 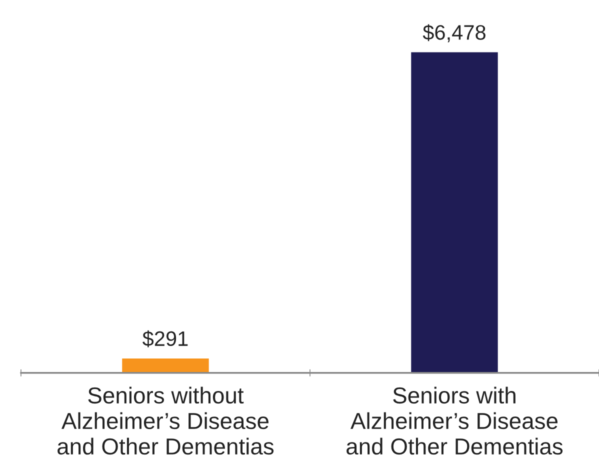 What do you see at coordinates (165, 339) in the screenshot?
I see `data-label: $291` at bounding box center [165, 339].